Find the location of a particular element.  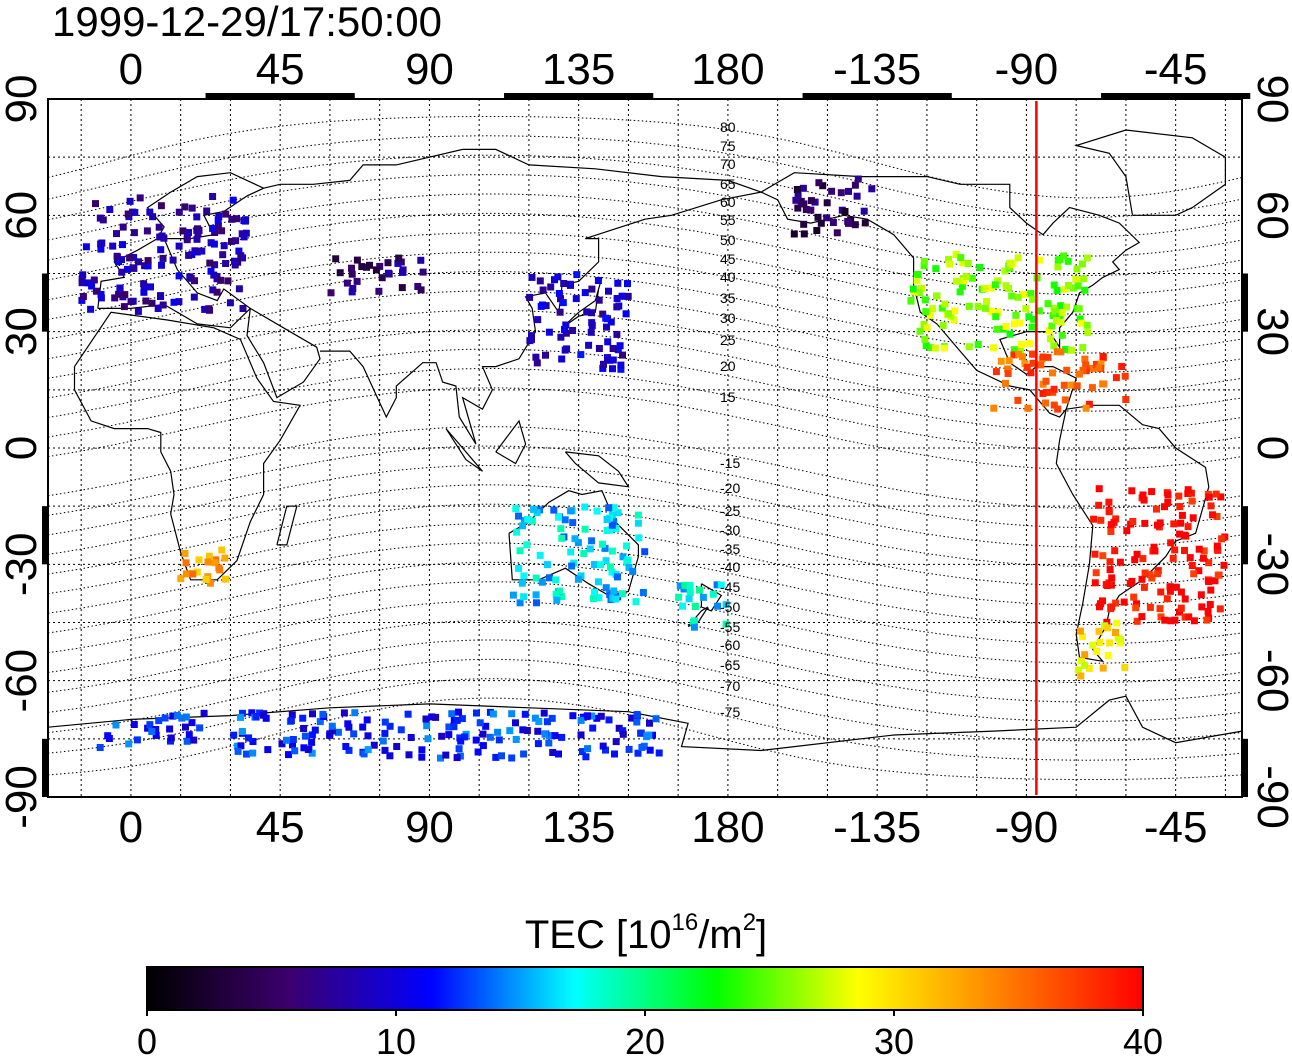

top-lon-label: 90 is located at coordinates (429, 69).